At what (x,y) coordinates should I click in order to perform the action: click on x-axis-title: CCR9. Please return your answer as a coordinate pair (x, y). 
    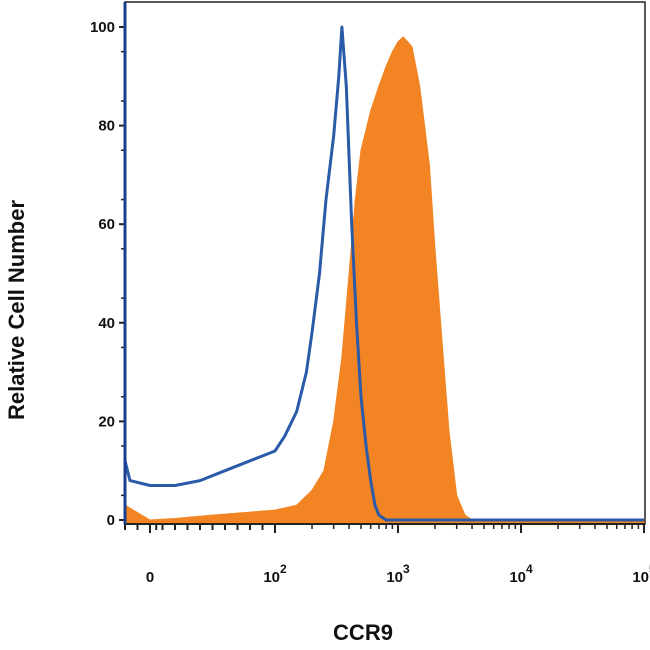
    Looking at the image, I should click on (363, 632).